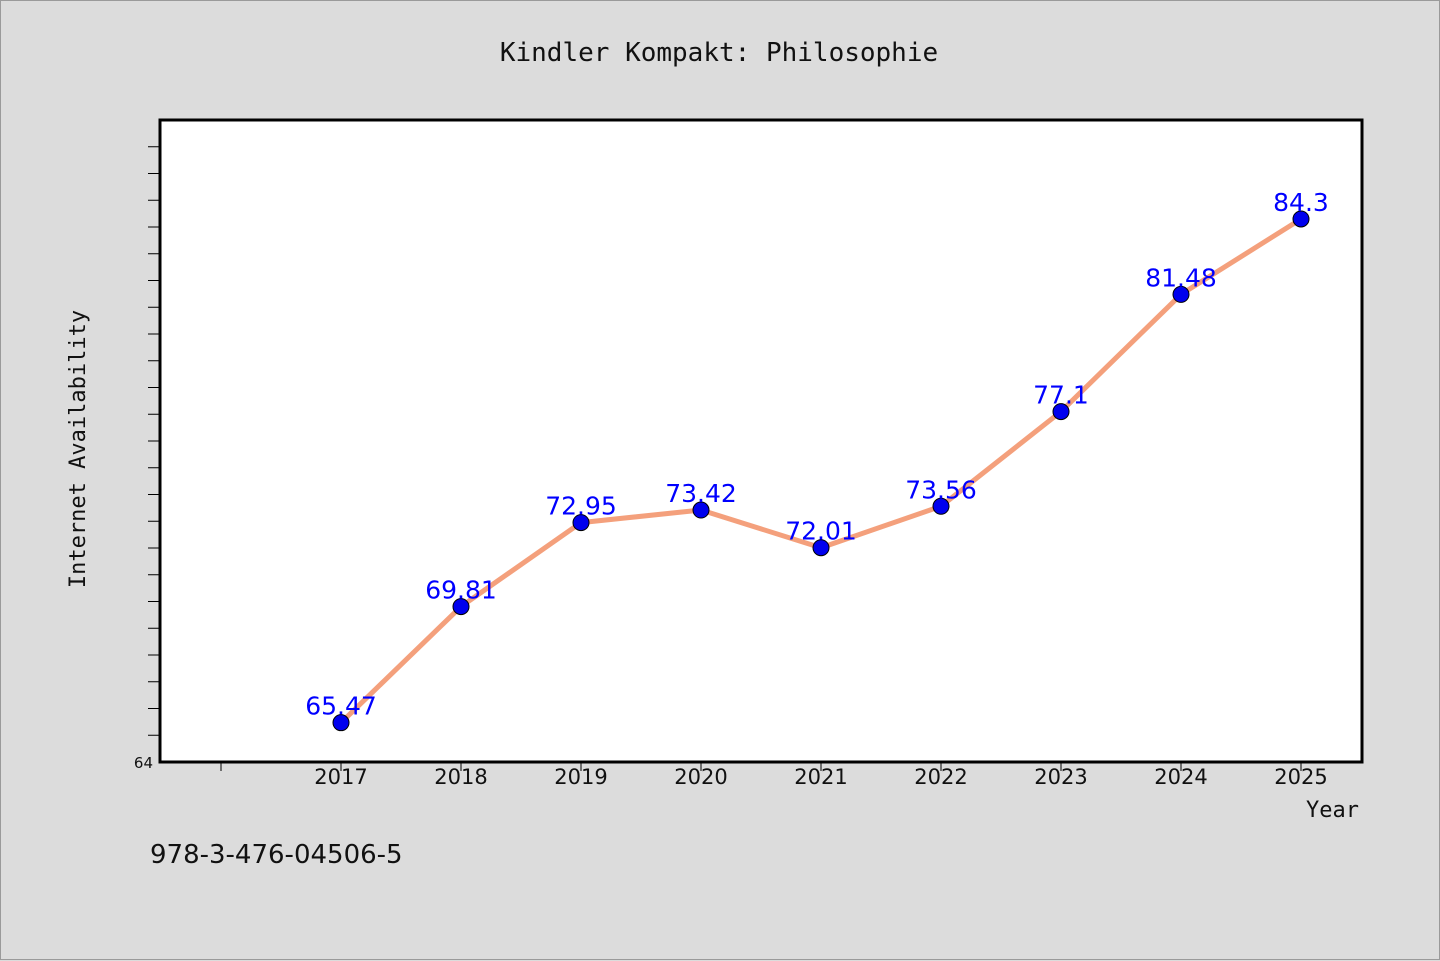 The width and height of the screenshot is (1440, 961). I want to click on data-label: 65.47, so click(341, 706).